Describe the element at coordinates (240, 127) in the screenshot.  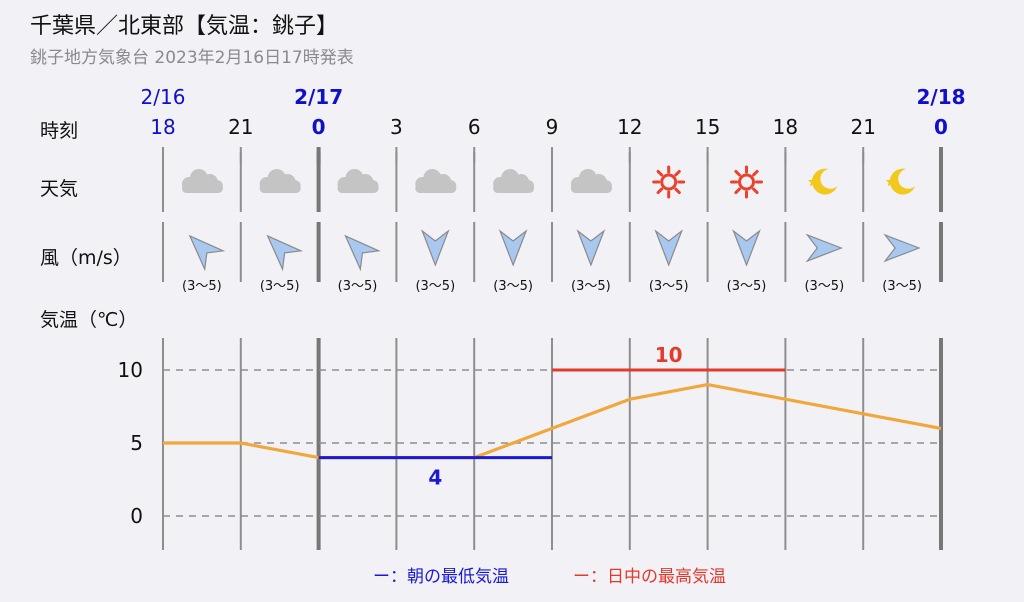
I see `hour-label-1: 21` at that location.